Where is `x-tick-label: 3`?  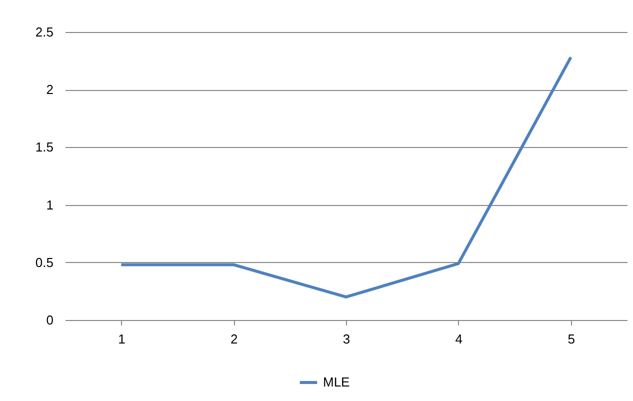
x-tick-label: 3 is located at coordinates (346, 339).